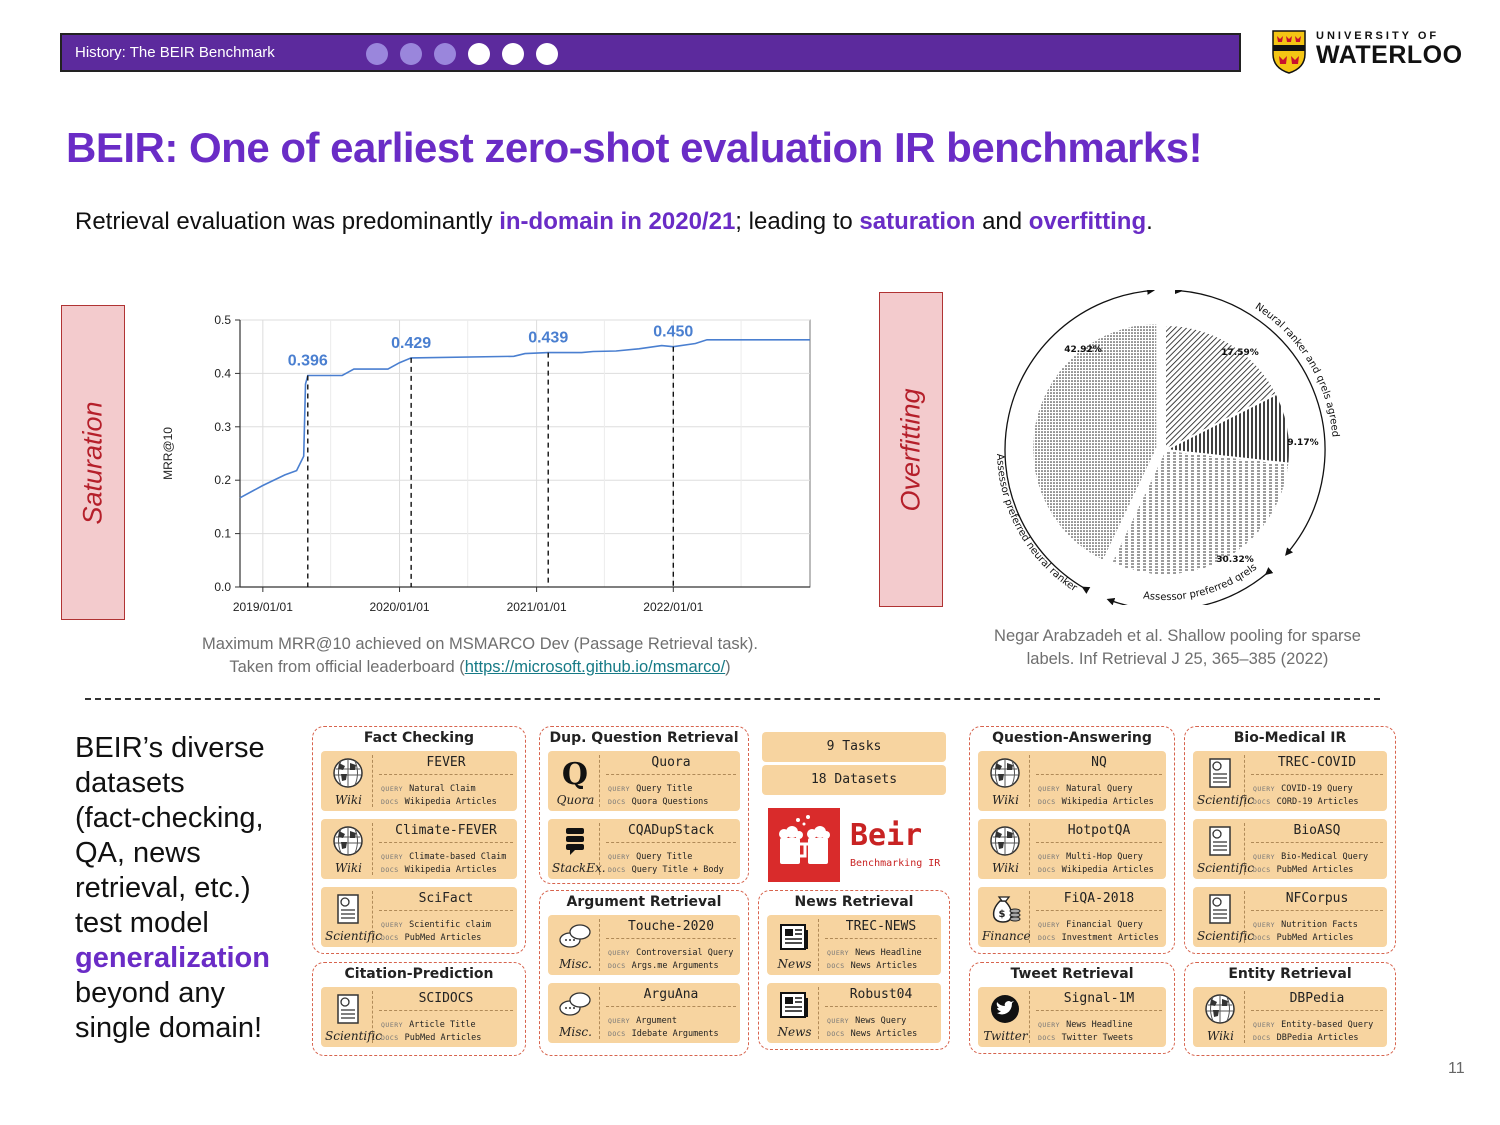 This screenshot has height=1125, width=1500. What do you see at coordinates (911, 449) in the screenshot?
I see `overfitting-box: Overfitting` at bounding box center [911, 449].